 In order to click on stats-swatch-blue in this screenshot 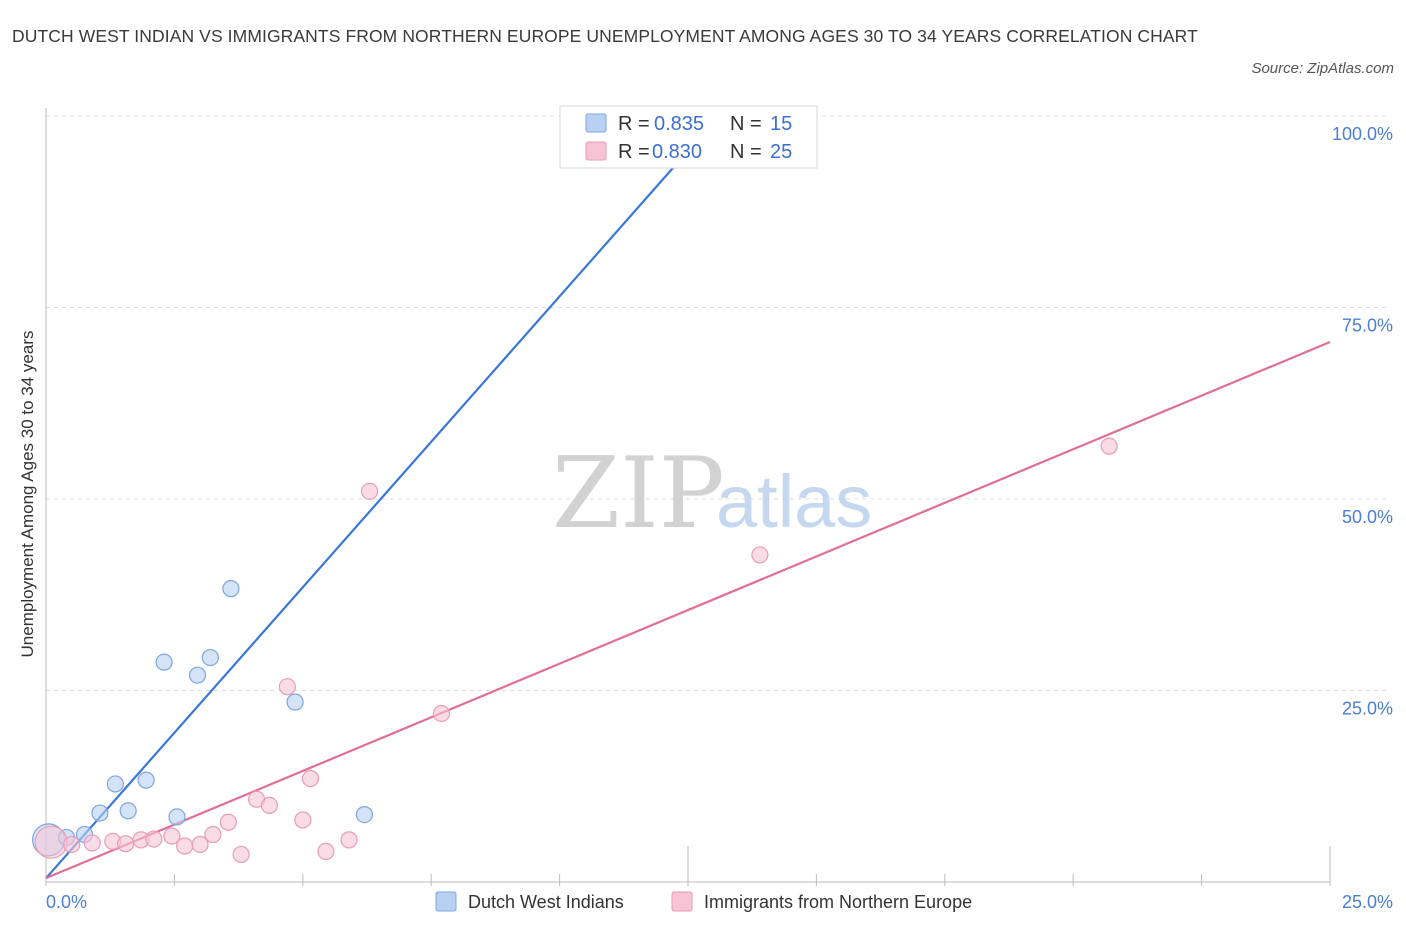, I will do `click(596, 123)`.